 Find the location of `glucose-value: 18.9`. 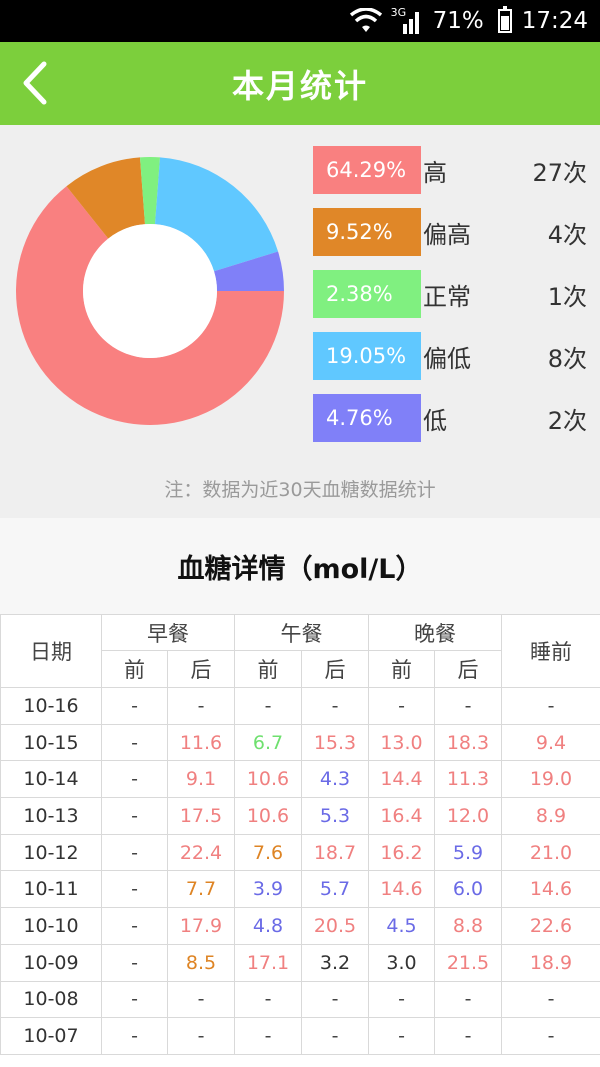

glucose-value: 18.9 is located at coordinates (550, 962).